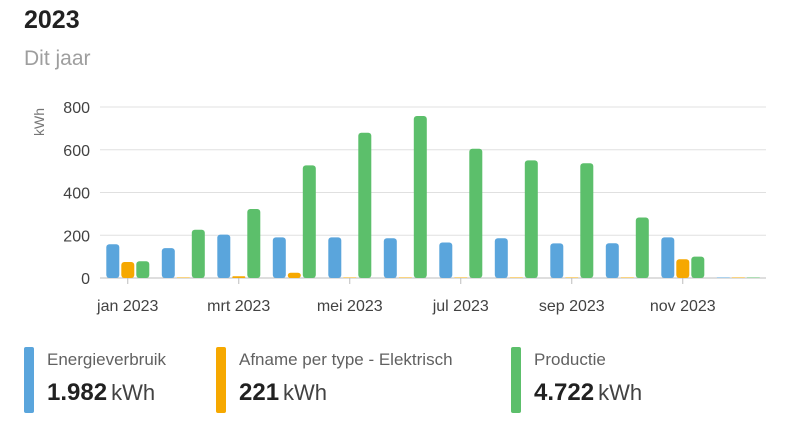  What do you see at coordinates (753, 278) in the screenshot?
I see `bar-productie-dec-2023` at bounding box center [753, 278].